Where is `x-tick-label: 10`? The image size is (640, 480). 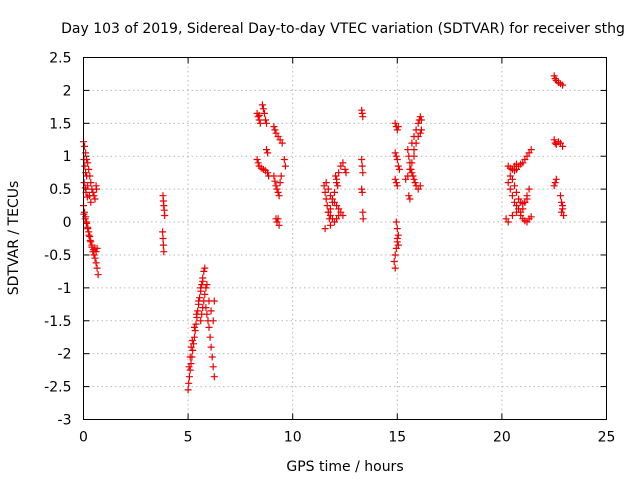
x-tick-label: 10 is located at coordinates (293, 438).